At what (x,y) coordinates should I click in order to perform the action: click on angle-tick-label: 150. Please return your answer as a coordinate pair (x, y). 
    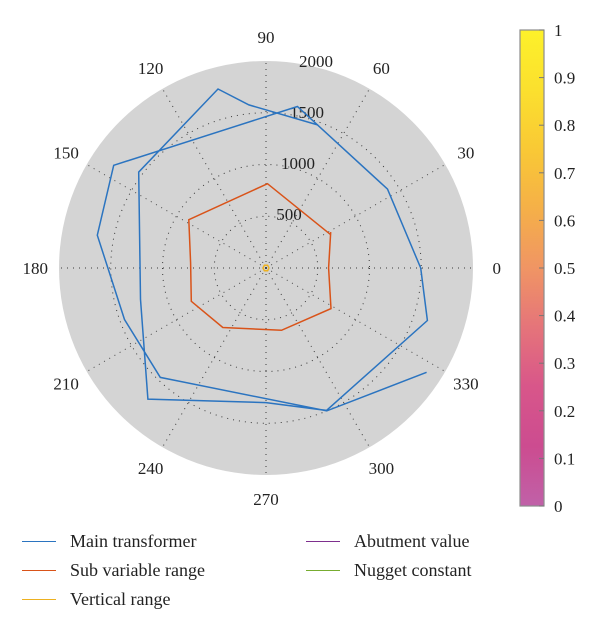
    Looking at the image, I should click on (66, 153).